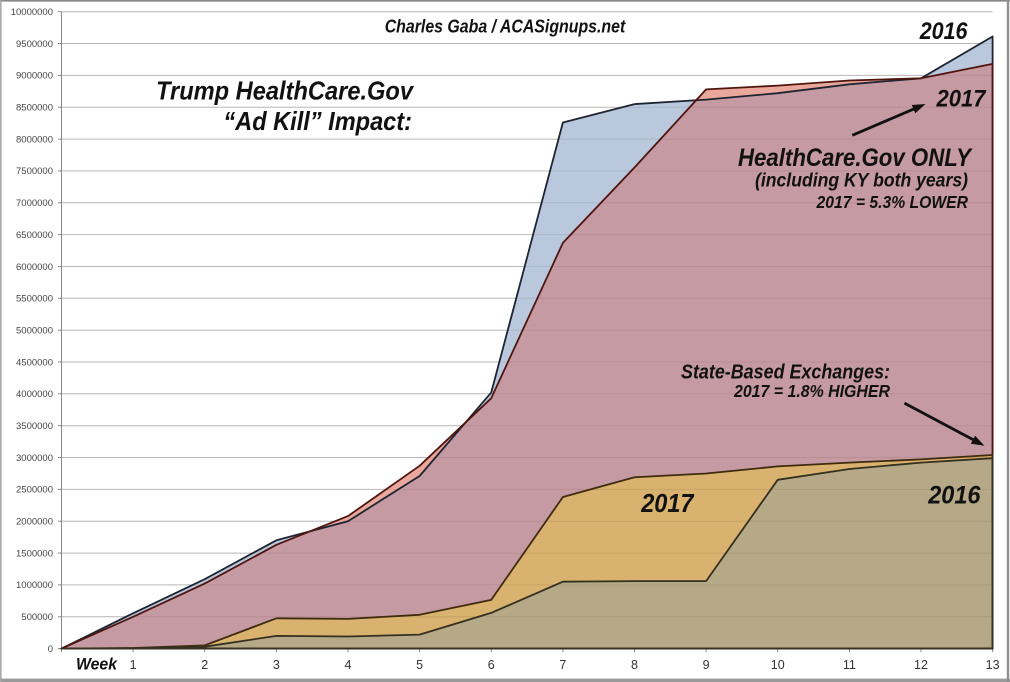 Image resolution: width=1010 pixels, height=682 pixels. What do you see at coordinates (634, 665) in the screenshot?
I see `svg-text: 8` at bounding box center [634, 665].